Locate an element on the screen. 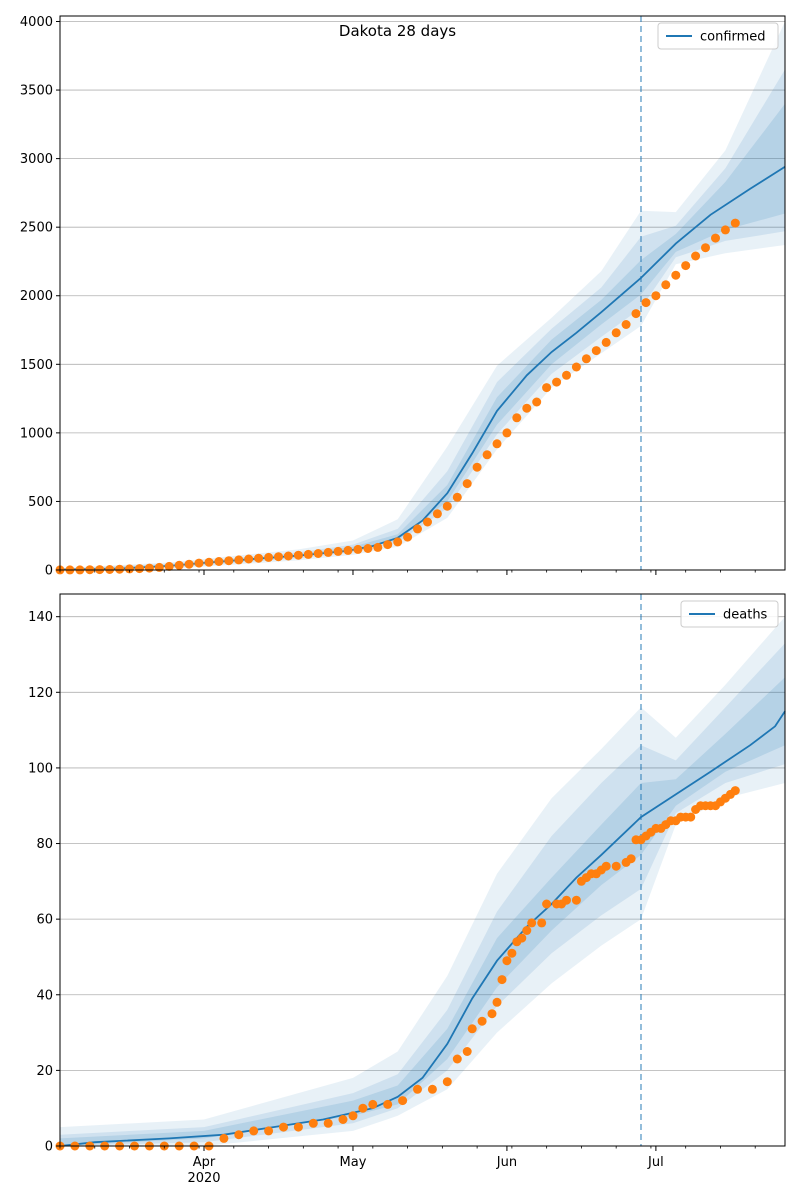 The height and width of the screenshot is (1200, 800). y-tick-label: 2000 is located at coordinates (36, 296).